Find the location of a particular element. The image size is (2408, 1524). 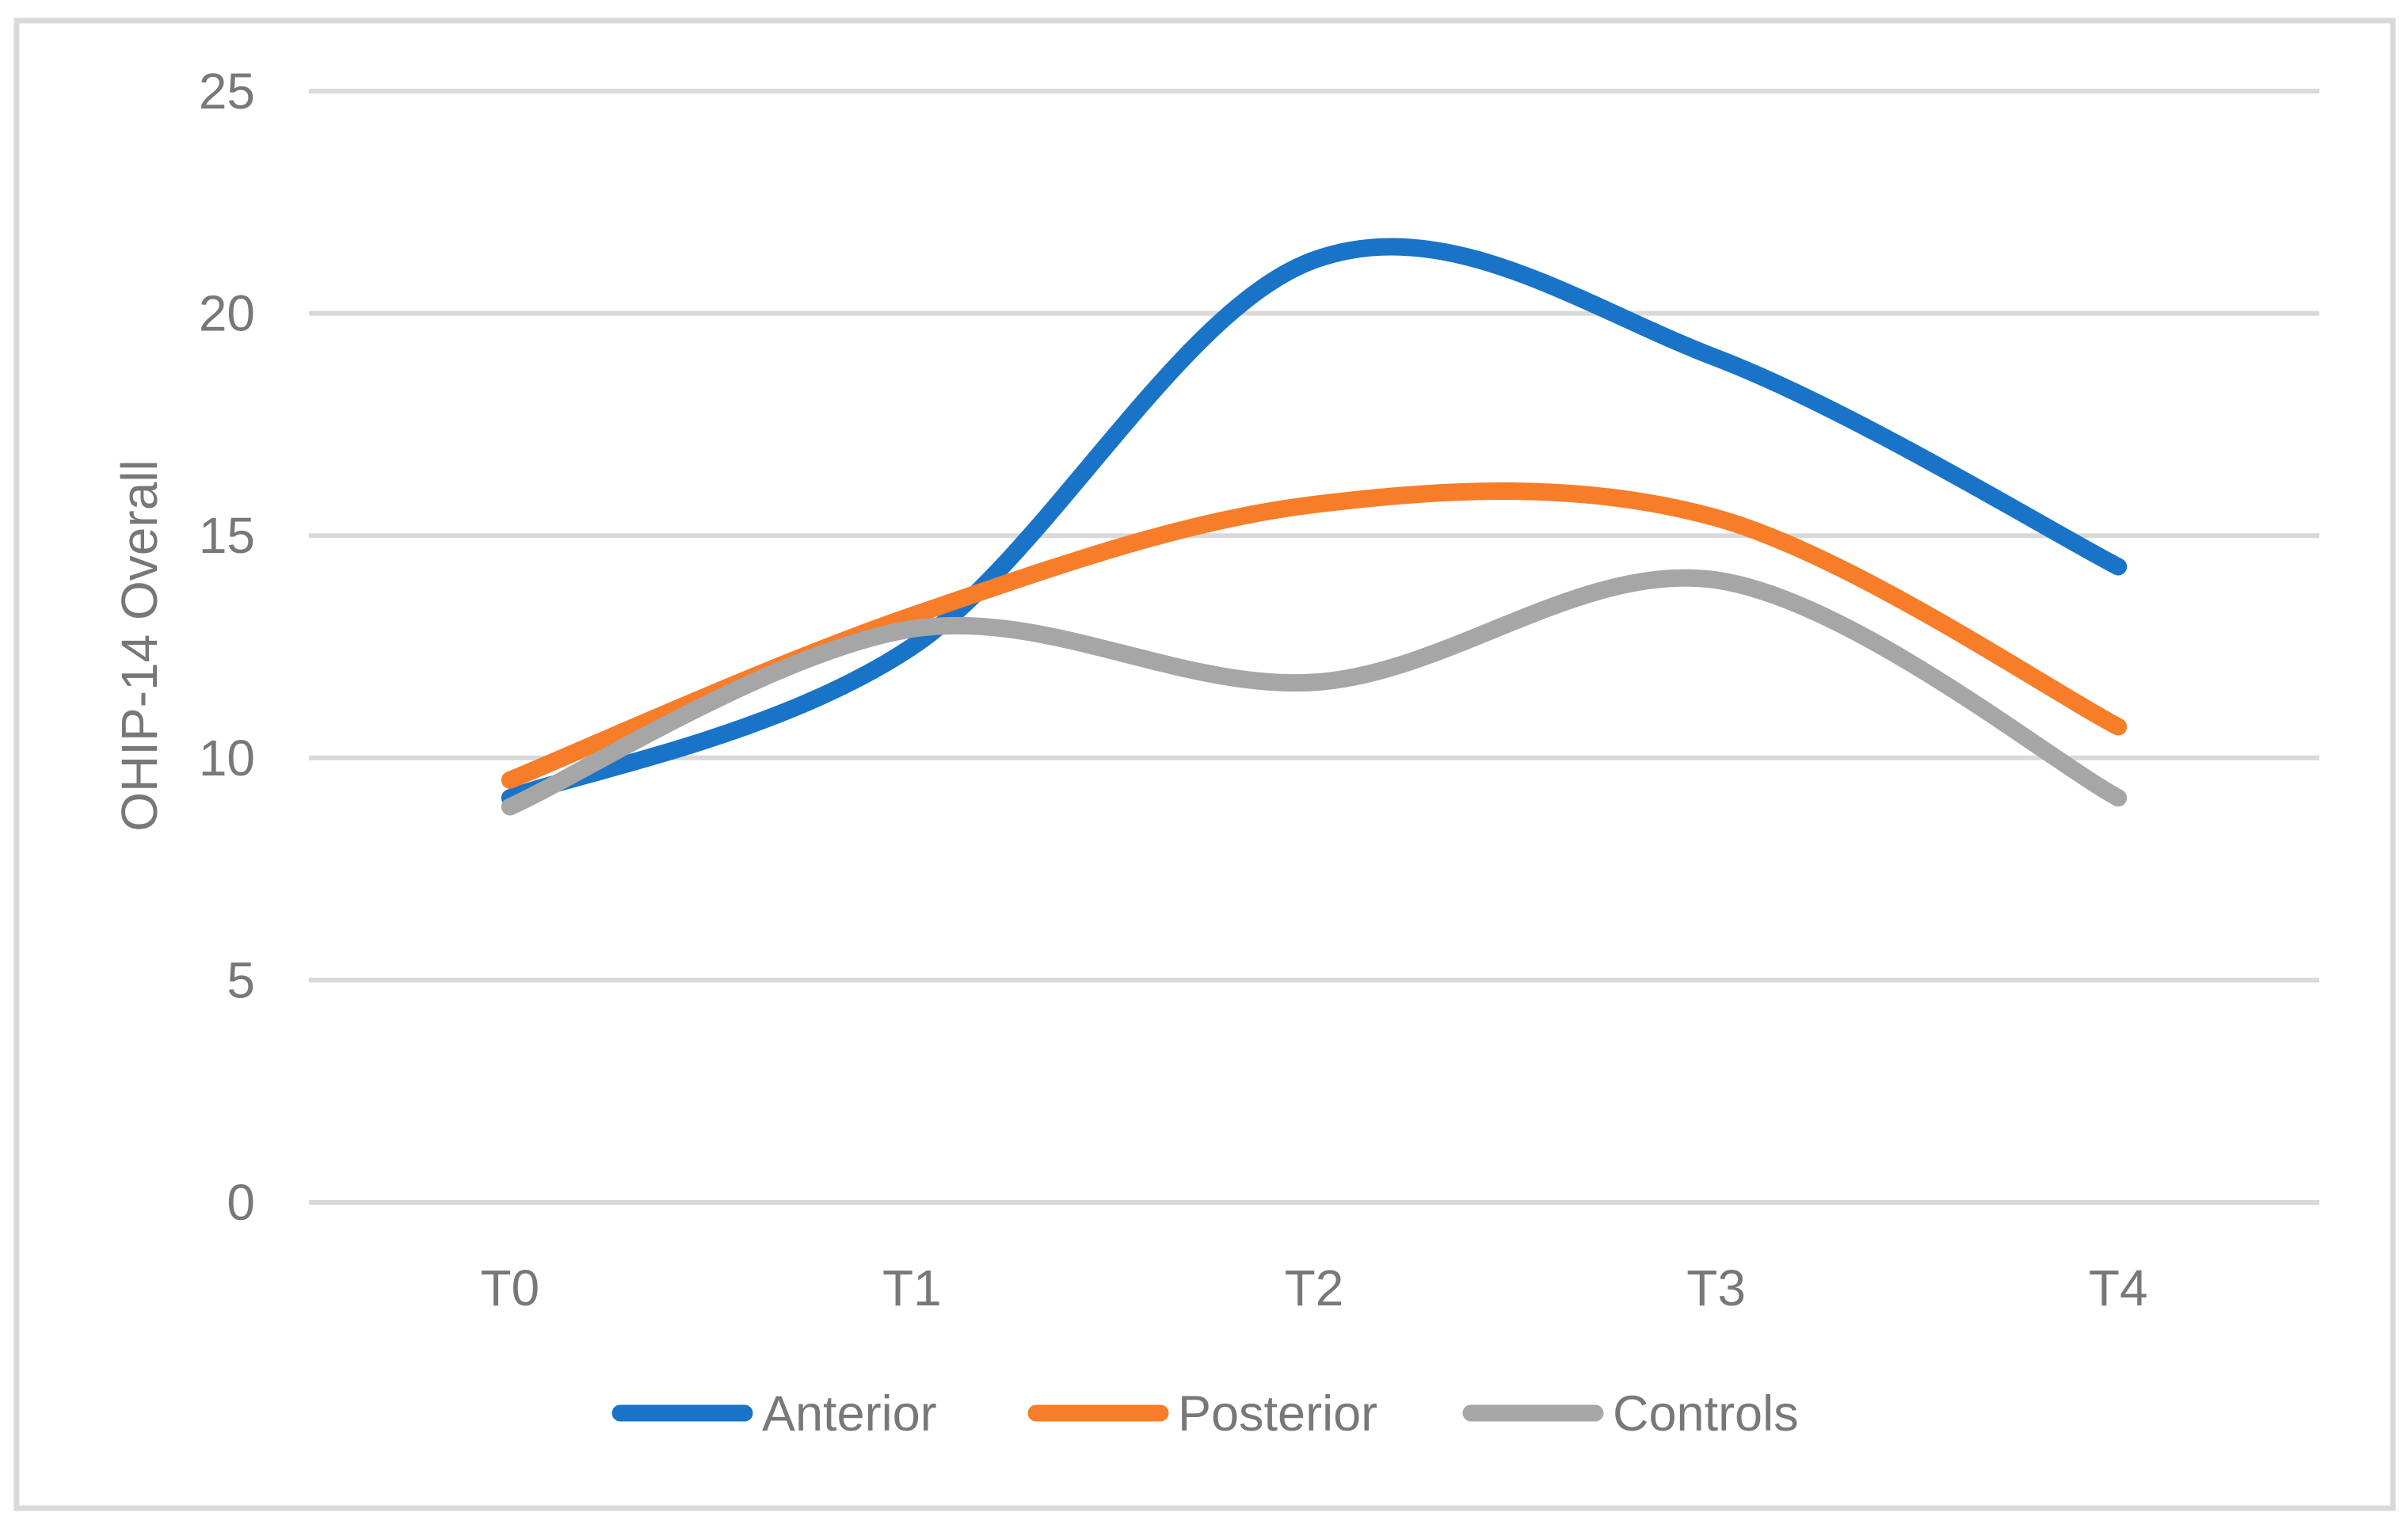

x-tick-label-T2: T2 is located at coordinates (1315, 1287).